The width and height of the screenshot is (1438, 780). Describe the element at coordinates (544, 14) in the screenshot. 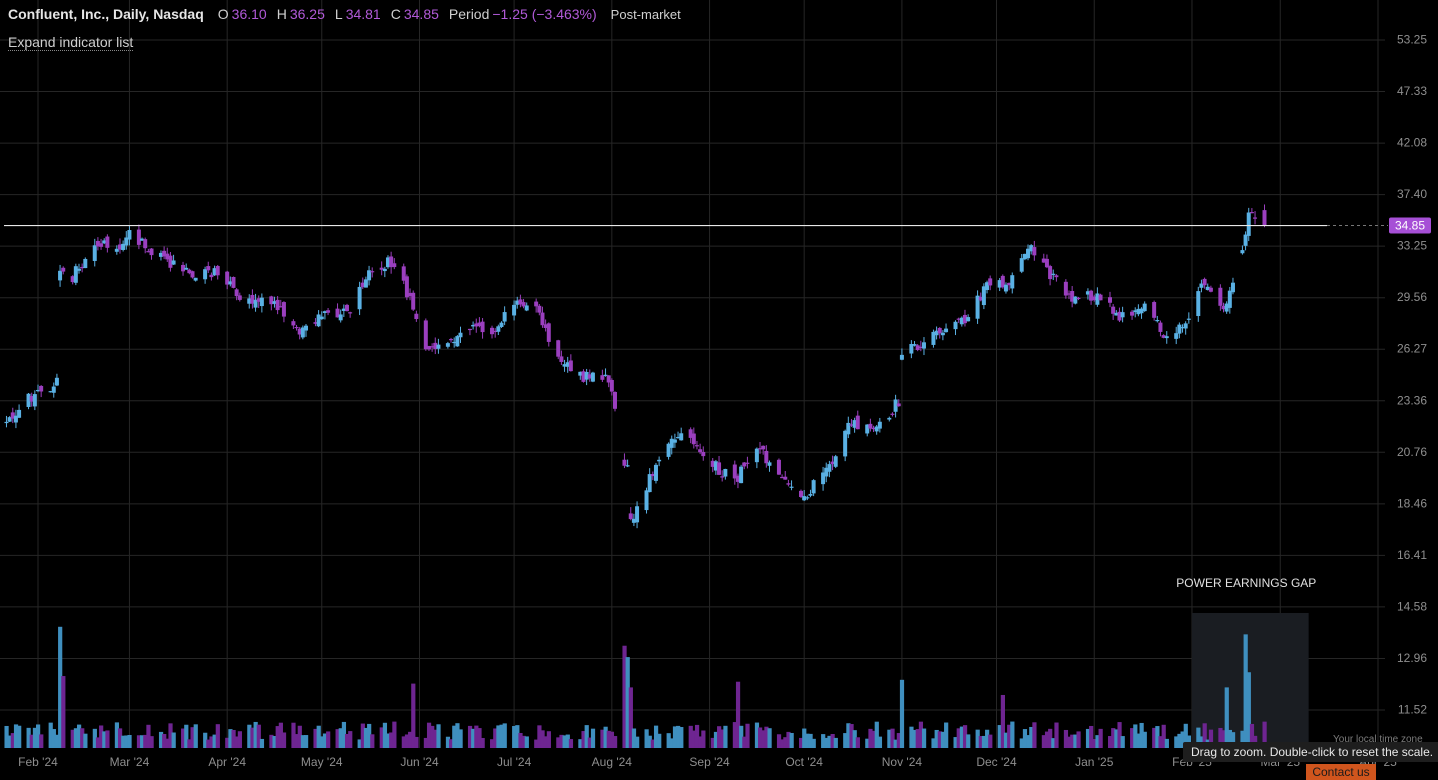

I see `period-value: −1.25 (−3.463%)` at that location.